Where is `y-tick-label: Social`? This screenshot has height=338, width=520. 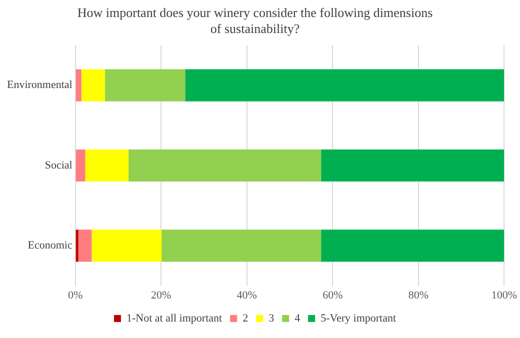 y-tick-label: Social is located at coordinates (58, 165).